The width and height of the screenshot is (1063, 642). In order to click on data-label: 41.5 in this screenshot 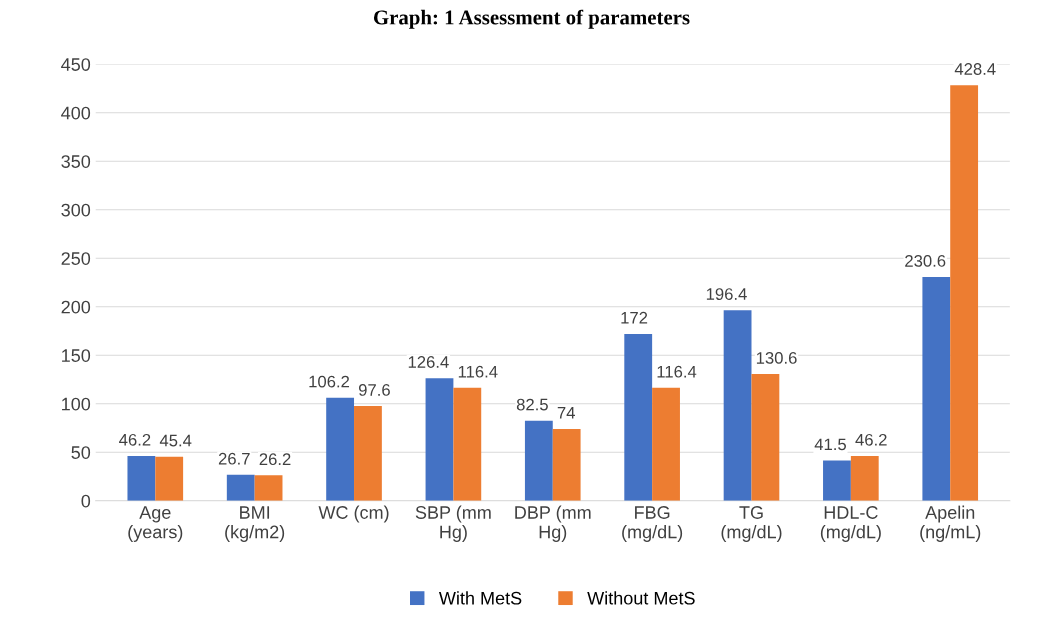, I will do `click(830, 444)`.